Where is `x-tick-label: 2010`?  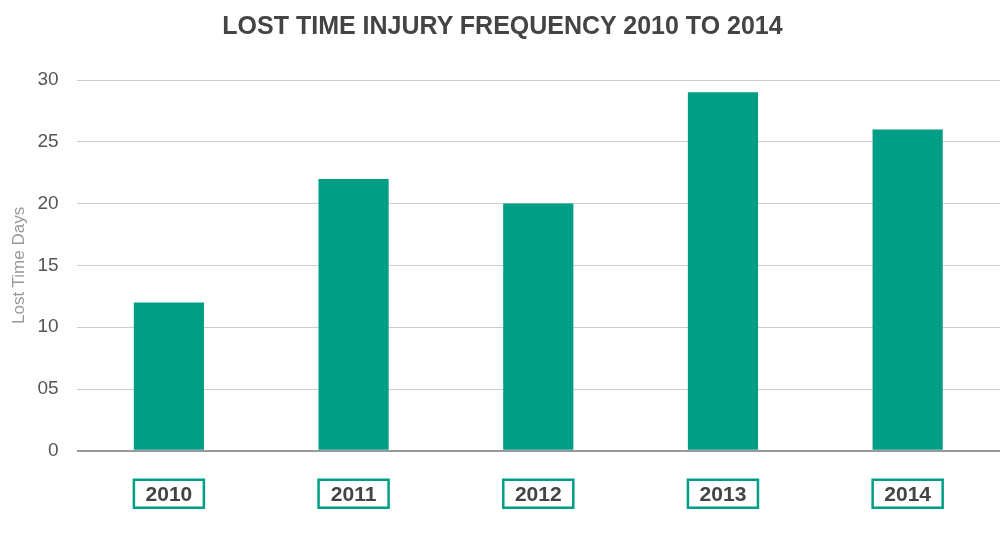 x-tick-label: 2010 is located at coordinates (169, 494).